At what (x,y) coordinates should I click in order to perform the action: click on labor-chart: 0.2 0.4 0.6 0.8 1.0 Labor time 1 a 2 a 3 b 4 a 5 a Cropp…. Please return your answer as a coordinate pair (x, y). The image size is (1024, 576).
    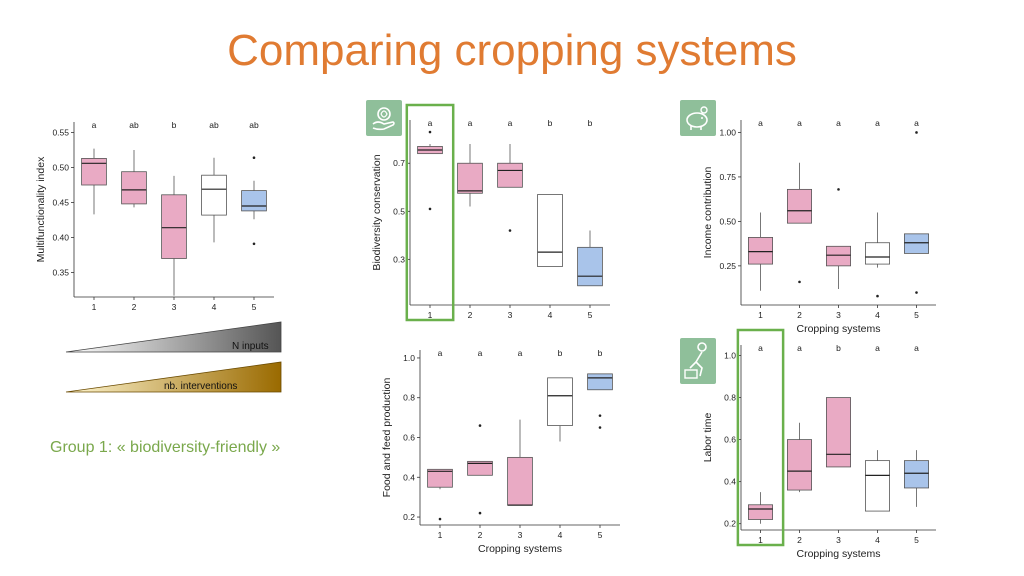
    Looking at the image, I should click on (819, 444).